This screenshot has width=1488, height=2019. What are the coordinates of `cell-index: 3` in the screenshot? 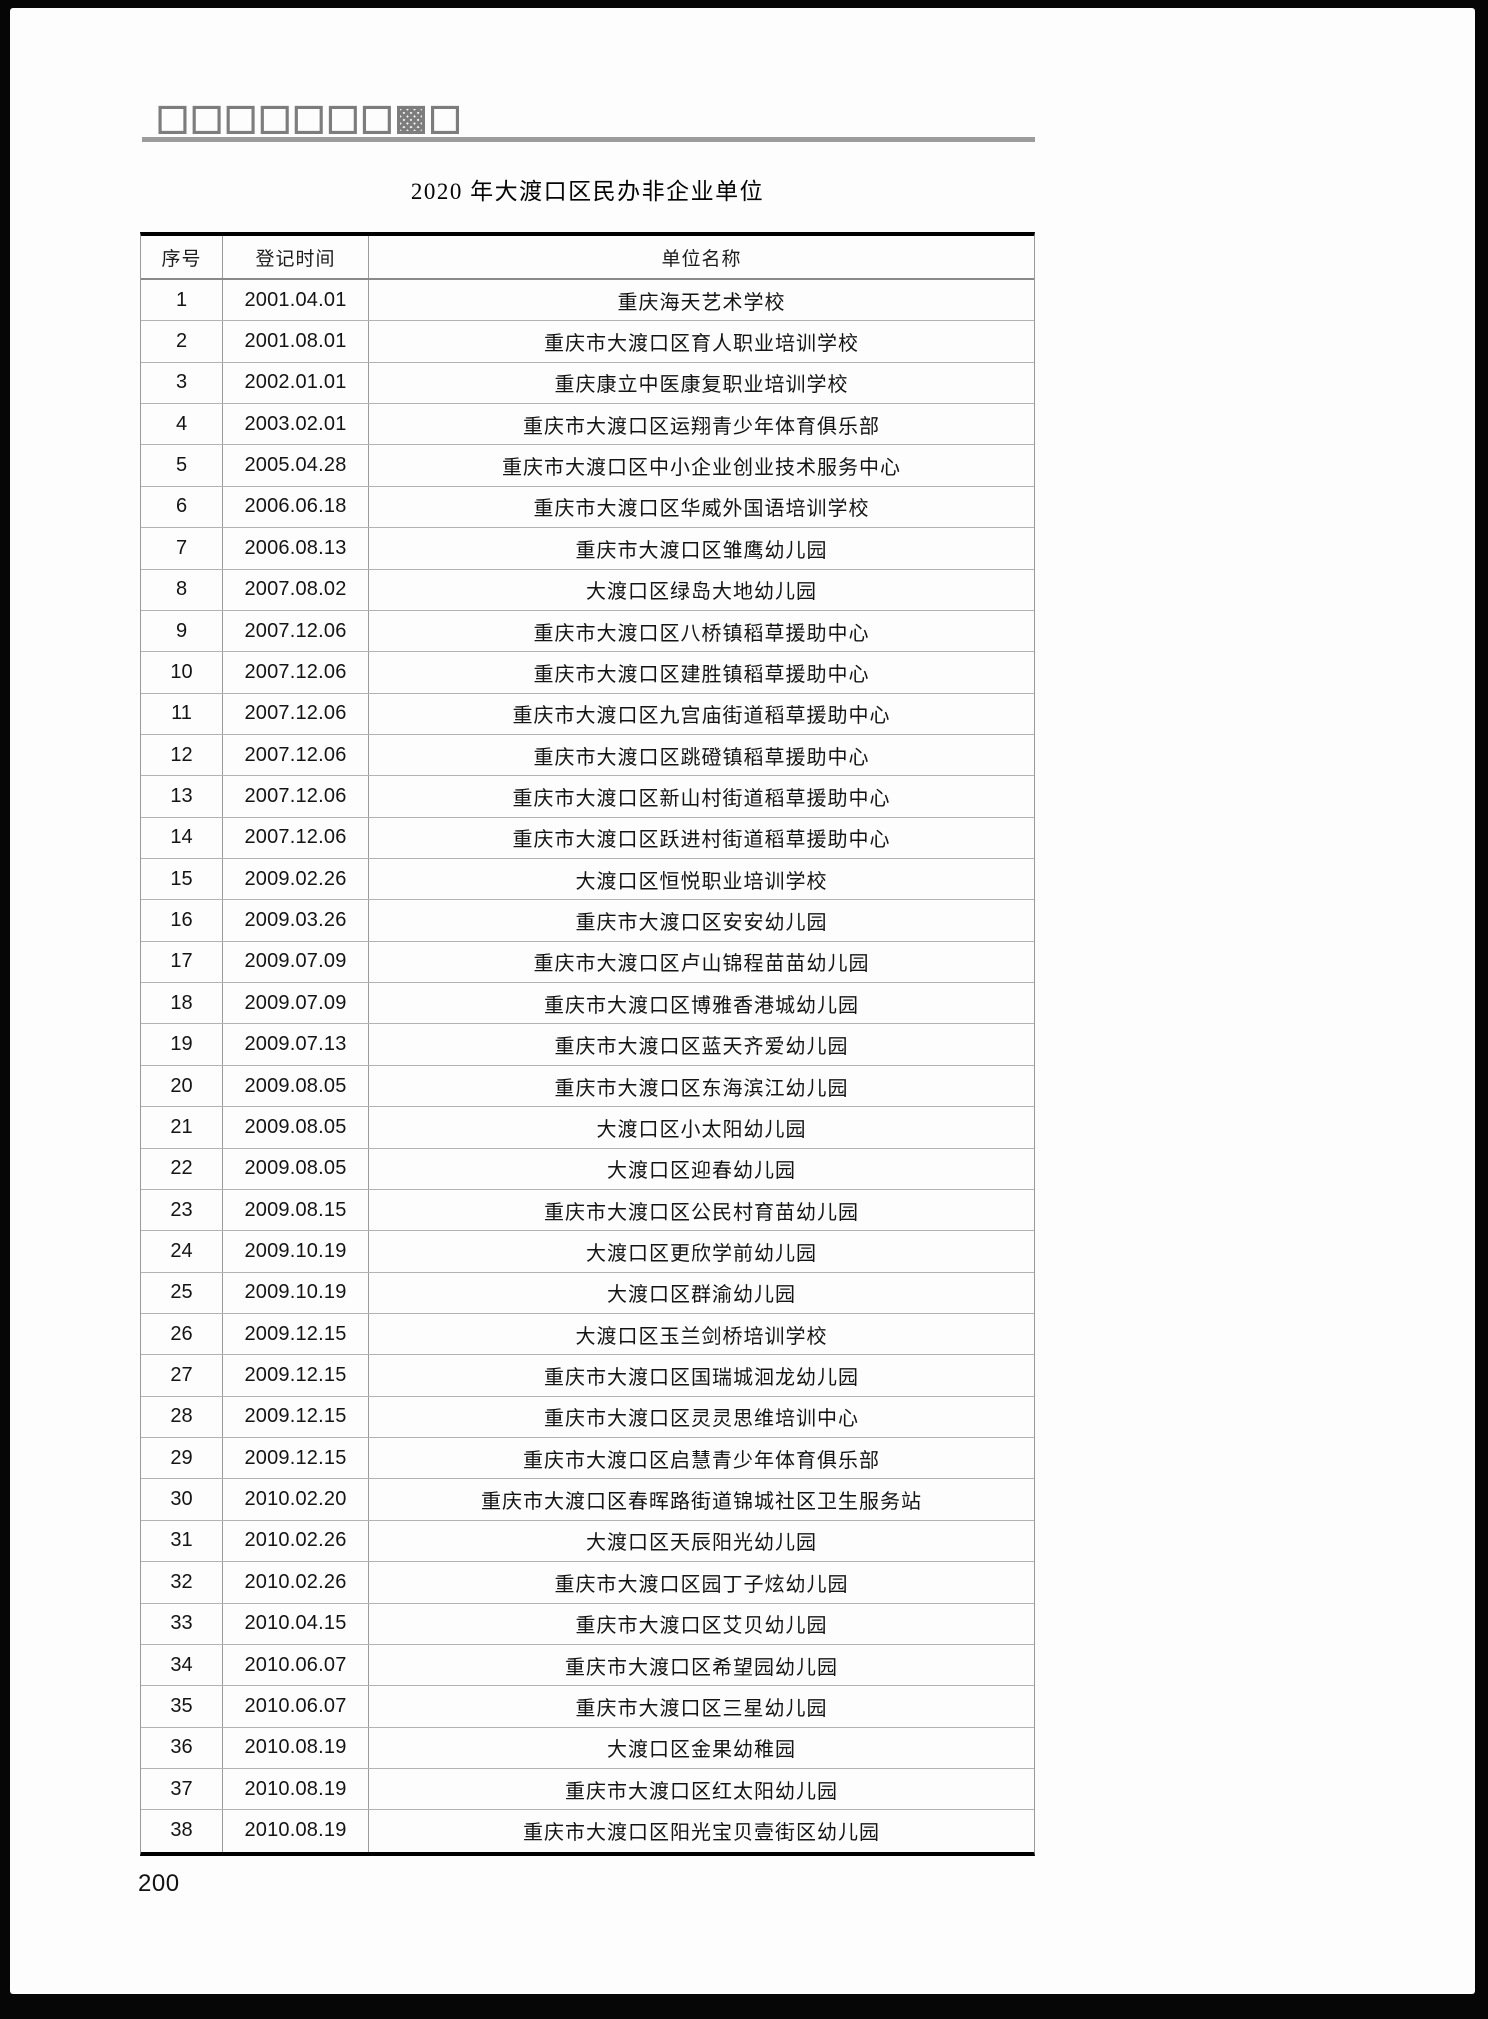 It's located at (182, 383).